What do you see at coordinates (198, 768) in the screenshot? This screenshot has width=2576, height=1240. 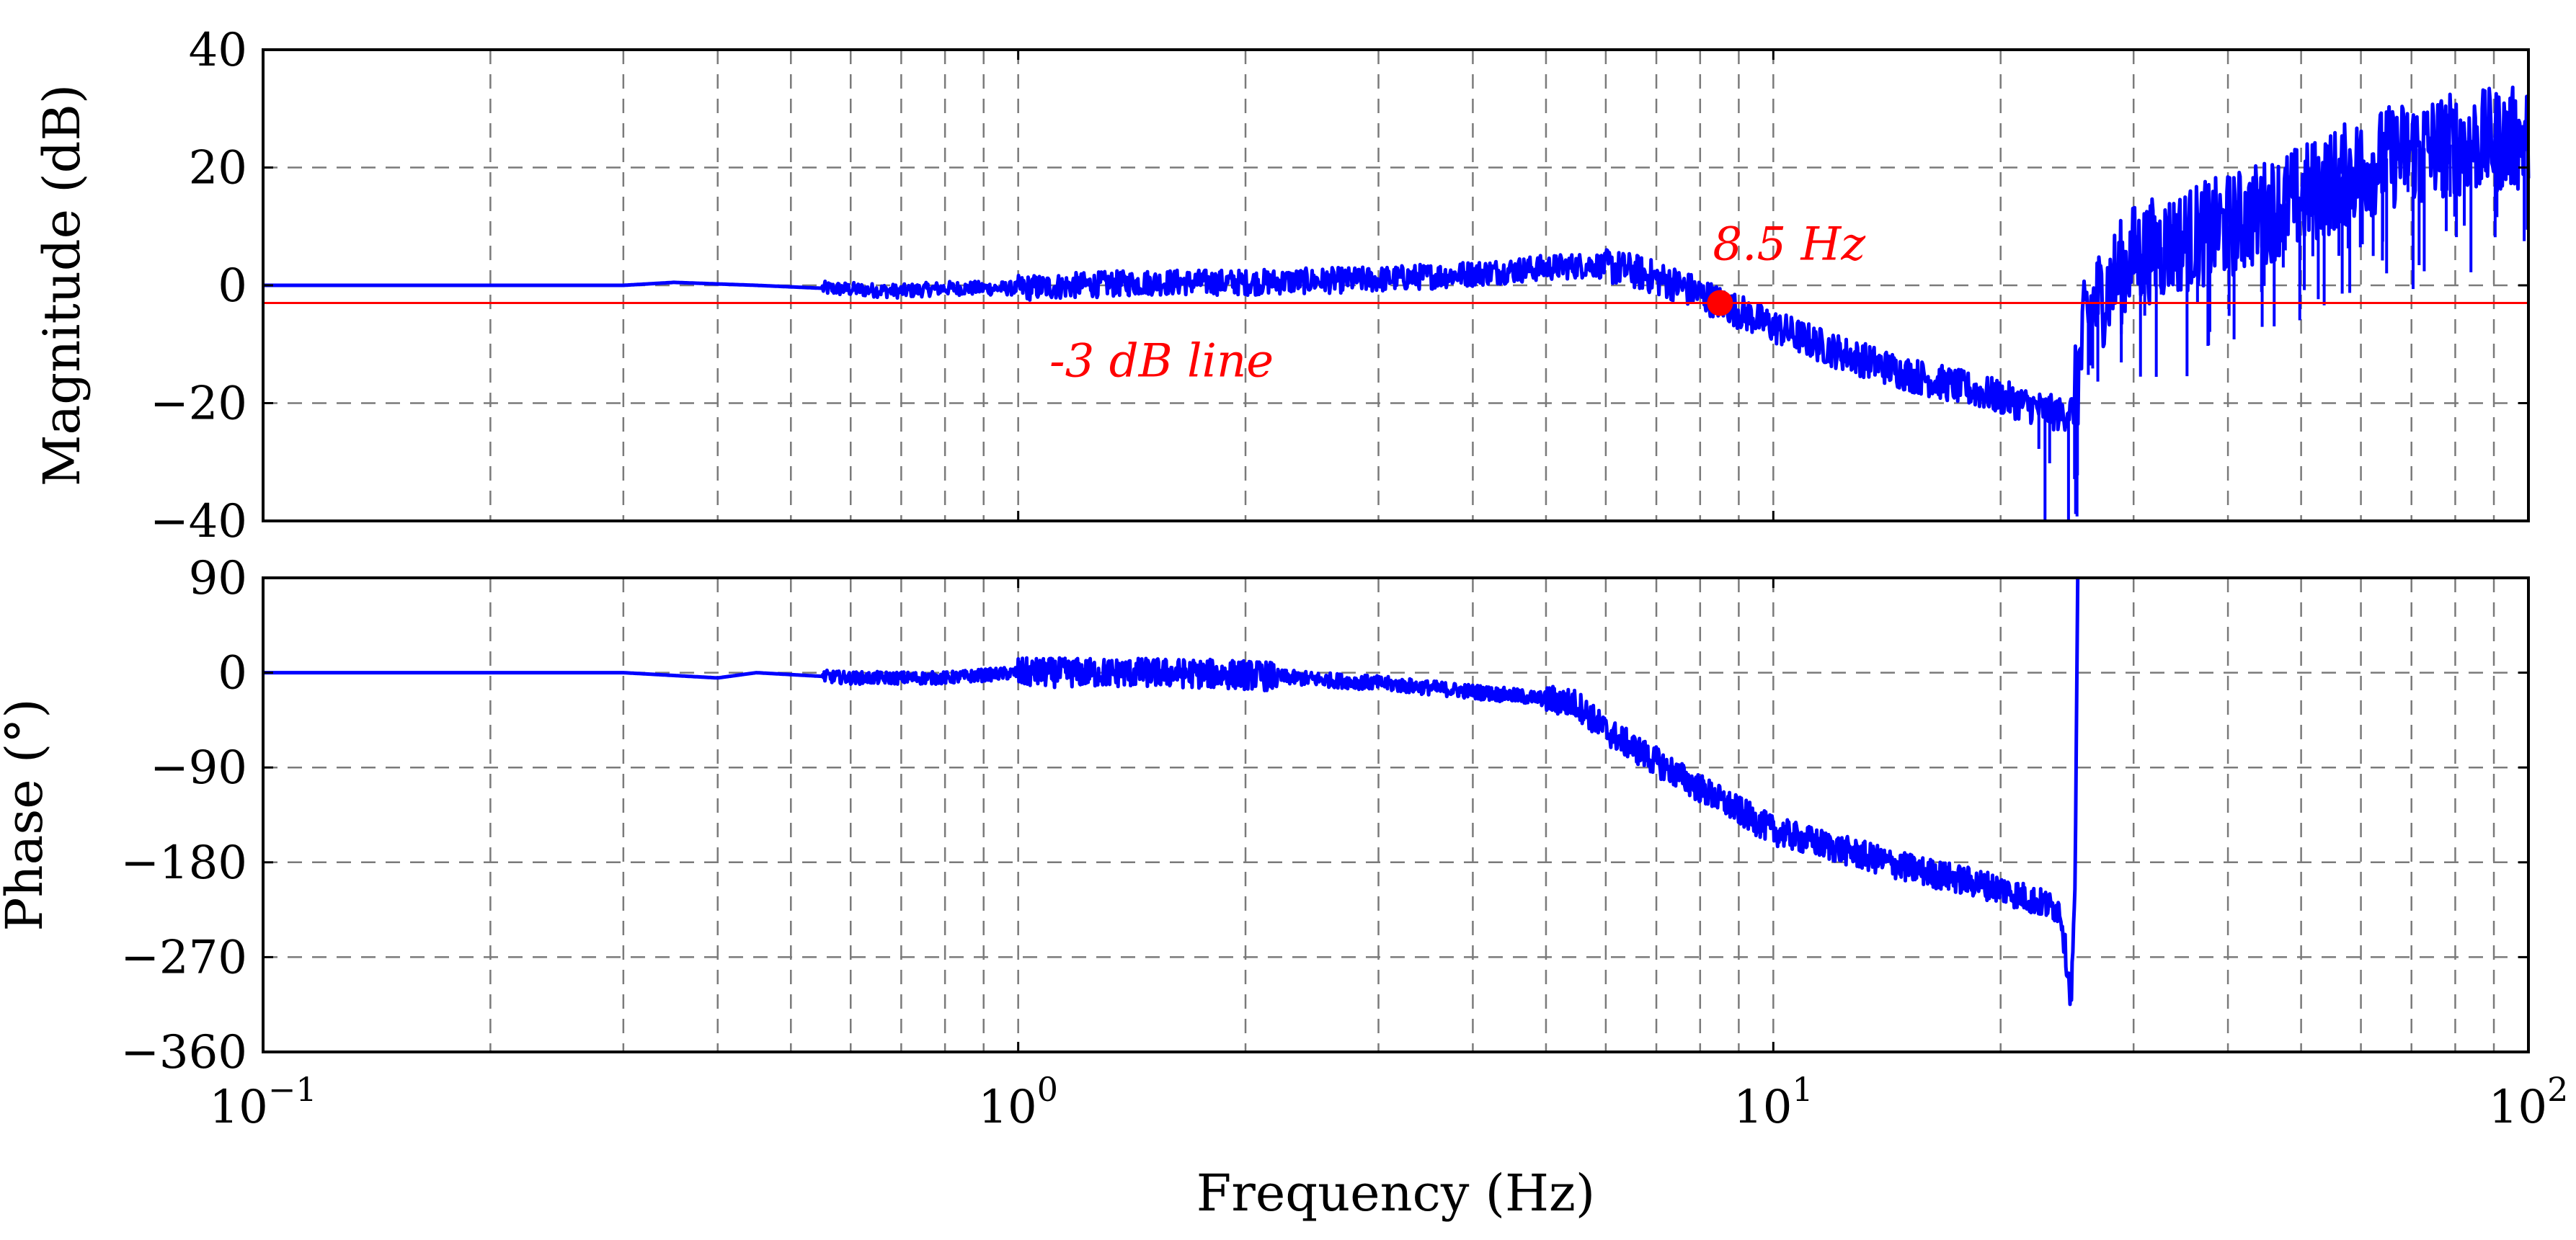 I see `y-tick-label: −90` at bounding box center [198, 768].